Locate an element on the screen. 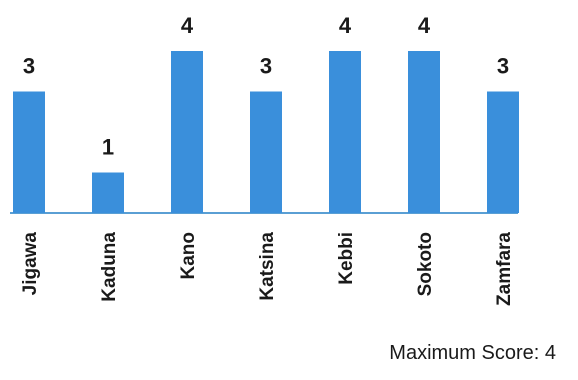  bar-kaduna is located at coordinates (108, 192).